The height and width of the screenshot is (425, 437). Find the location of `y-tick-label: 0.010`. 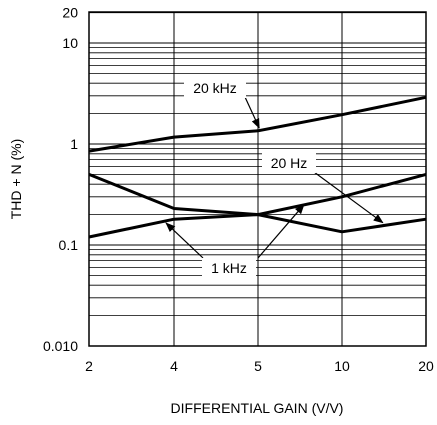

y-tick-label: 0.010 is located at coordinates (60, 346).